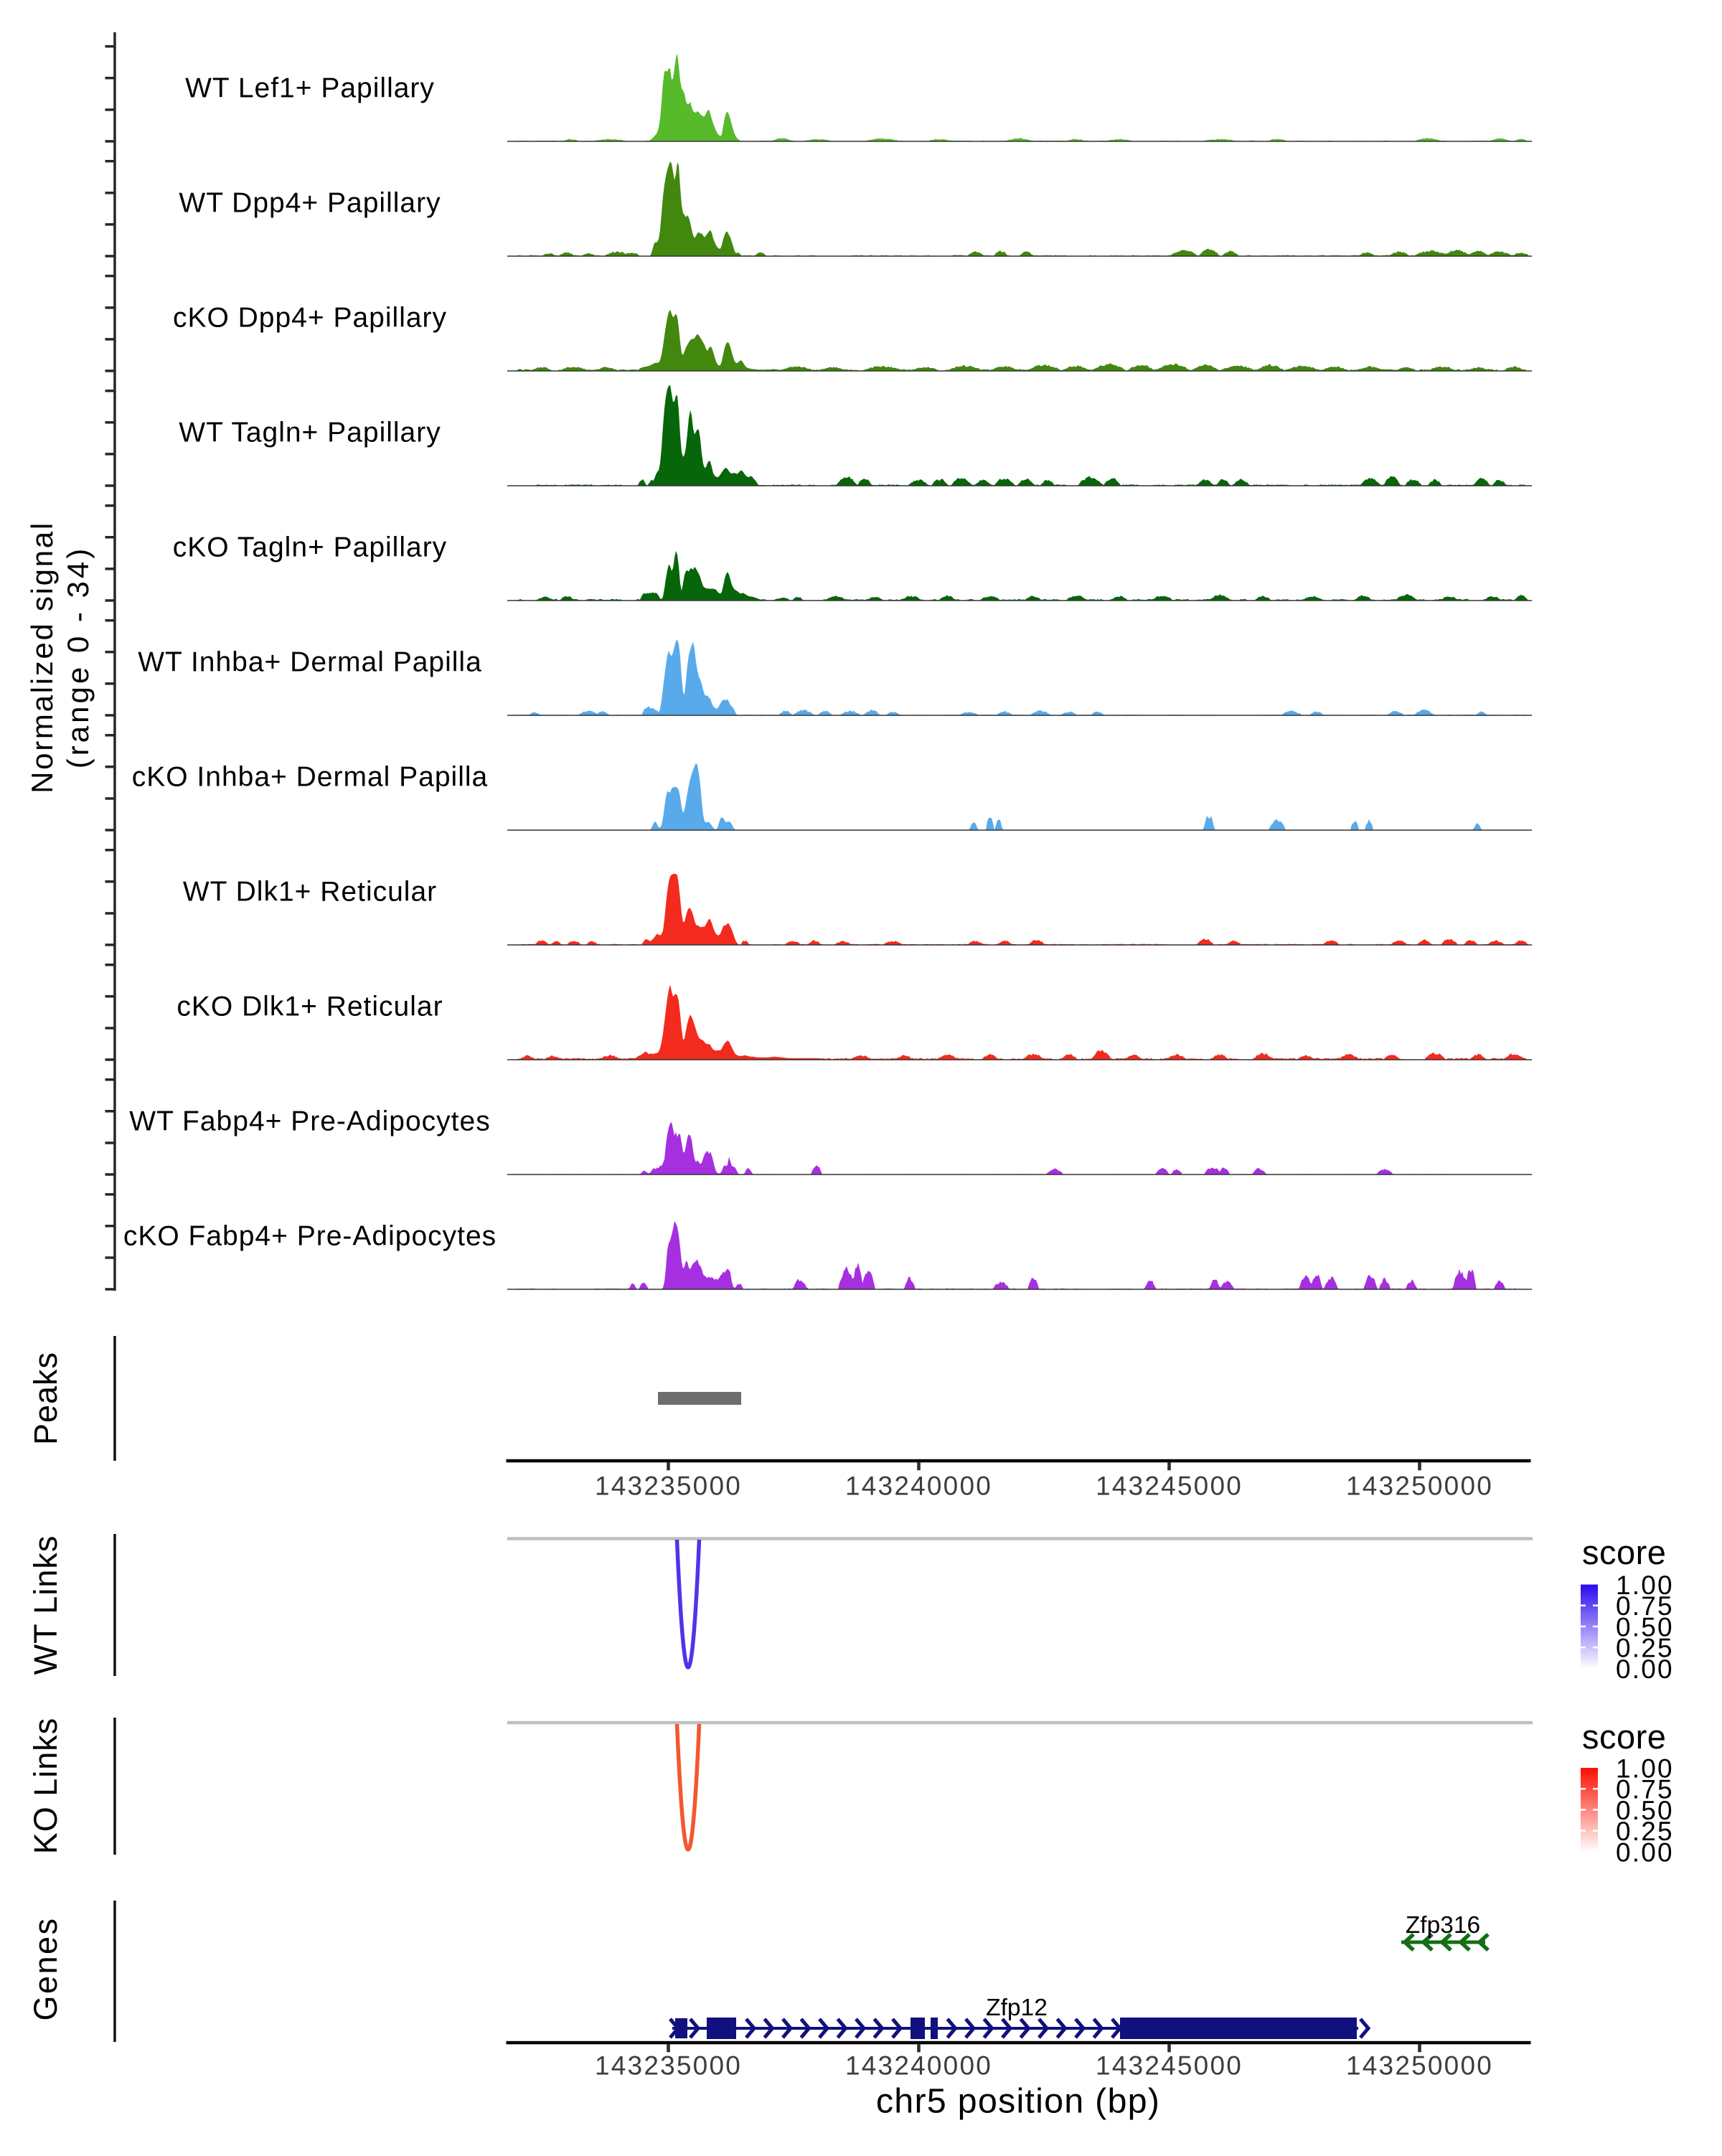  Describe the element at coordinates (310, 1121) in the screenshot. I see `svg-text: WT Fabp4+ Pre-Adipocytes` at that location.